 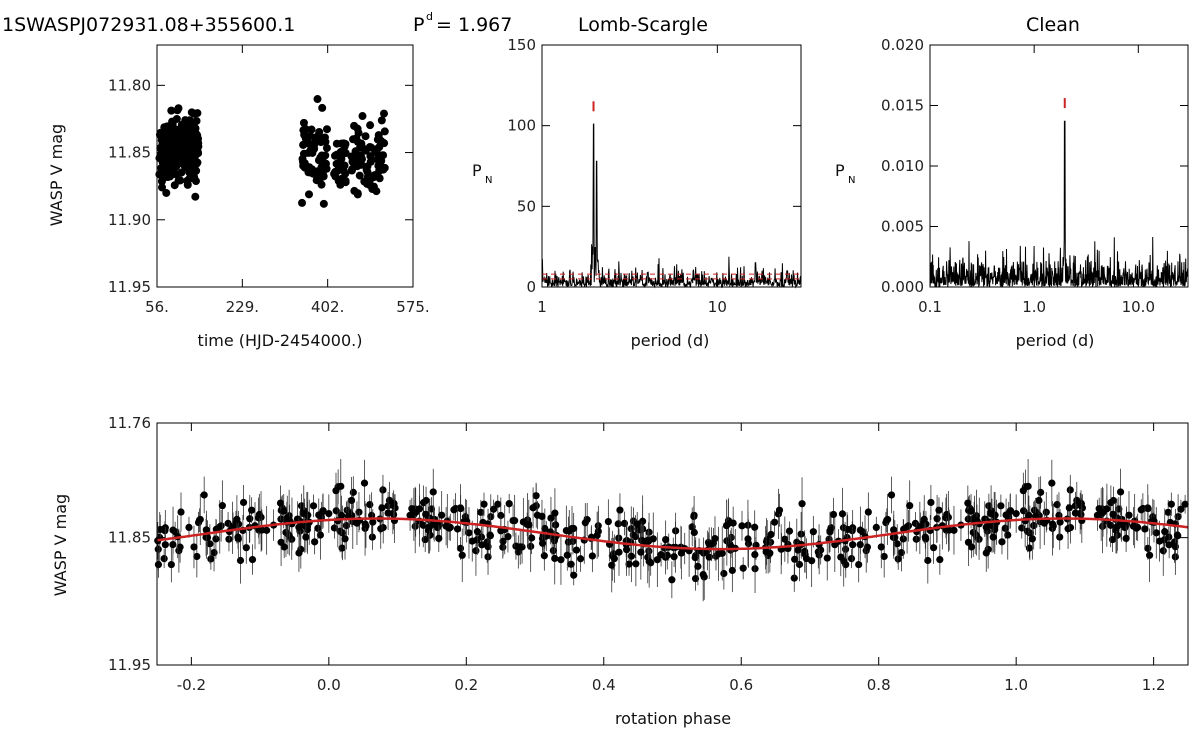 I want to click on period-superscript: d, so click(x=429, y=16).